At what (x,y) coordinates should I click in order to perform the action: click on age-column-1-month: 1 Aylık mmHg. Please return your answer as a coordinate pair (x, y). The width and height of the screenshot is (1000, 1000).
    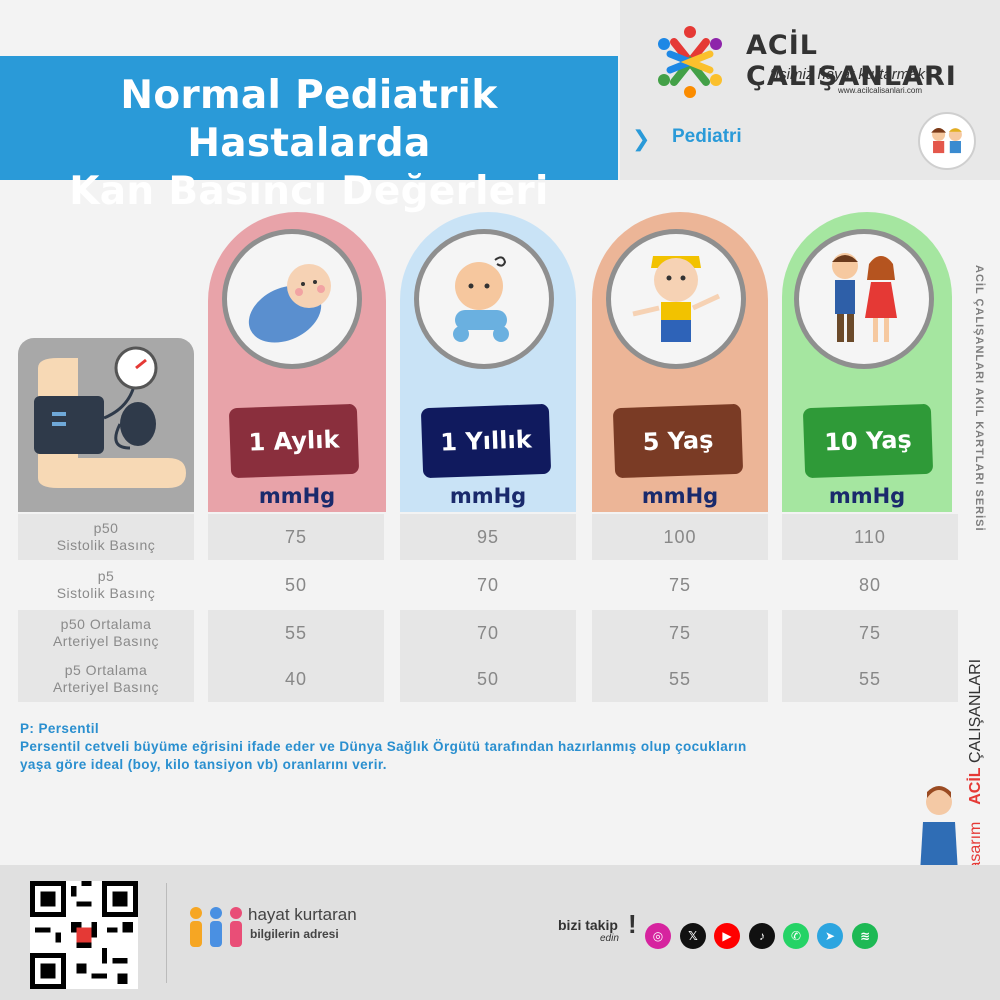
    Looking at the image, I should click on (297, 362).